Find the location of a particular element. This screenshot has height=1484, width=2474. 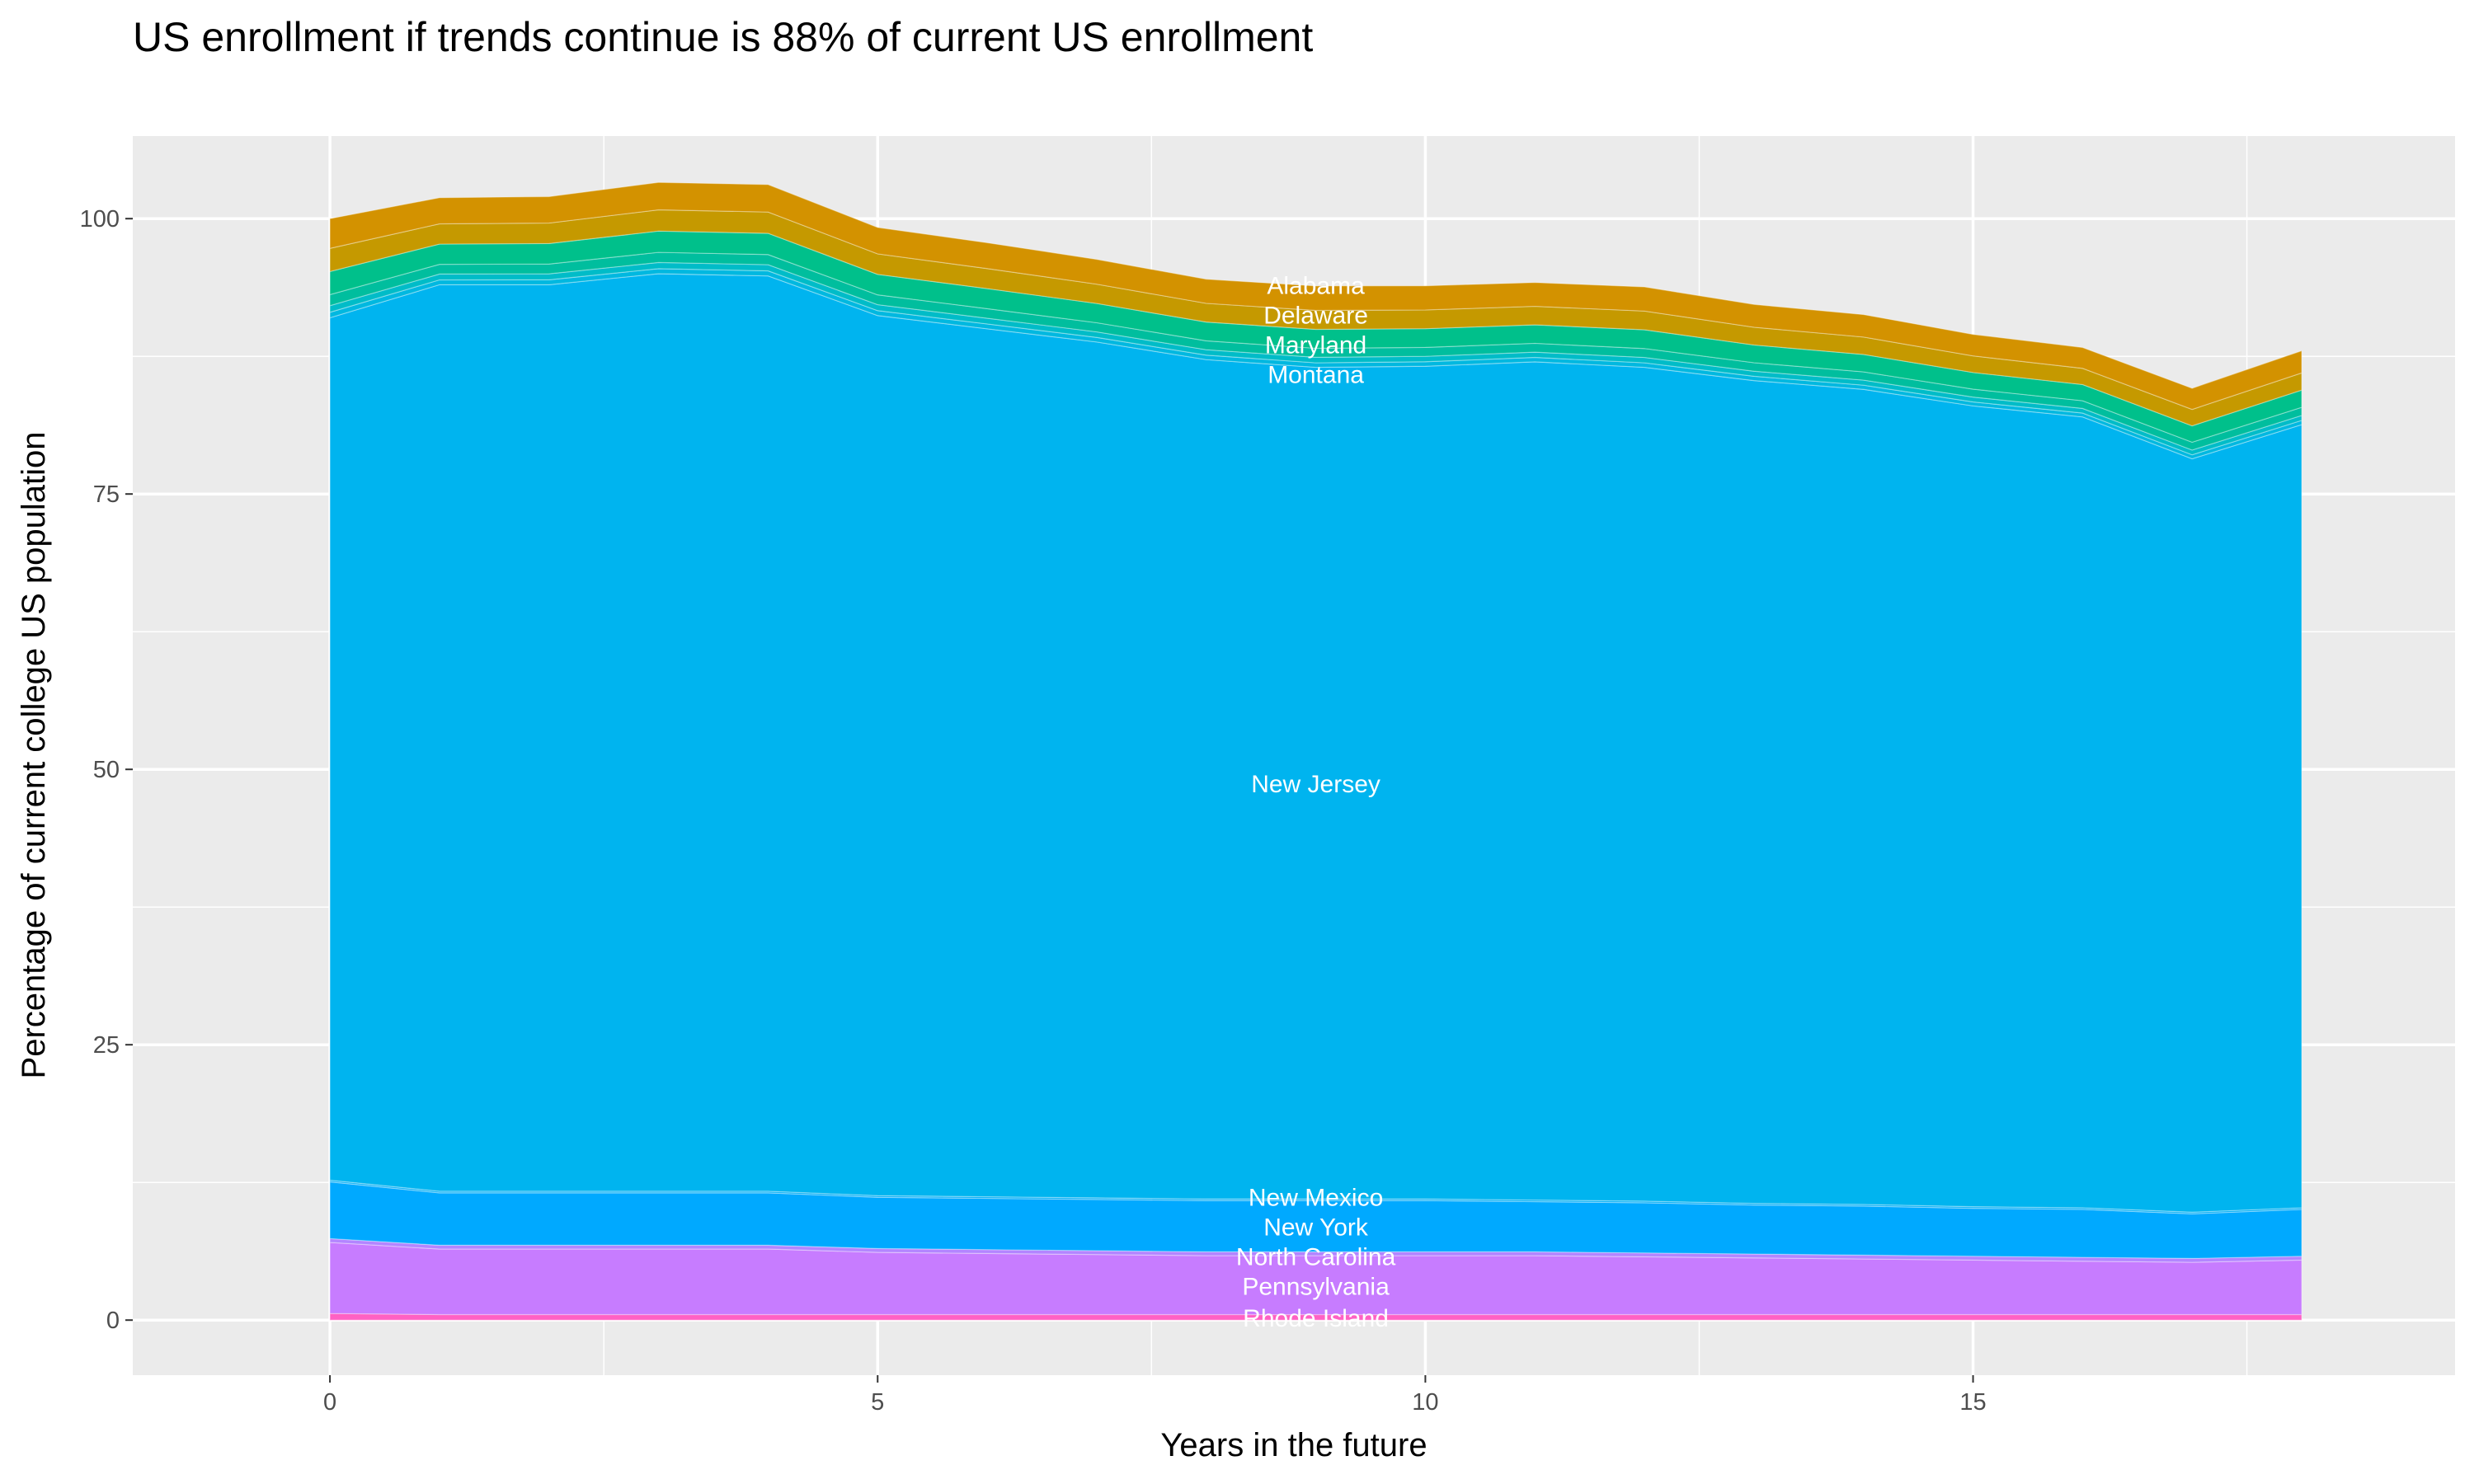

series-label: Rhode Island is located at coordinates (1316, 1318).